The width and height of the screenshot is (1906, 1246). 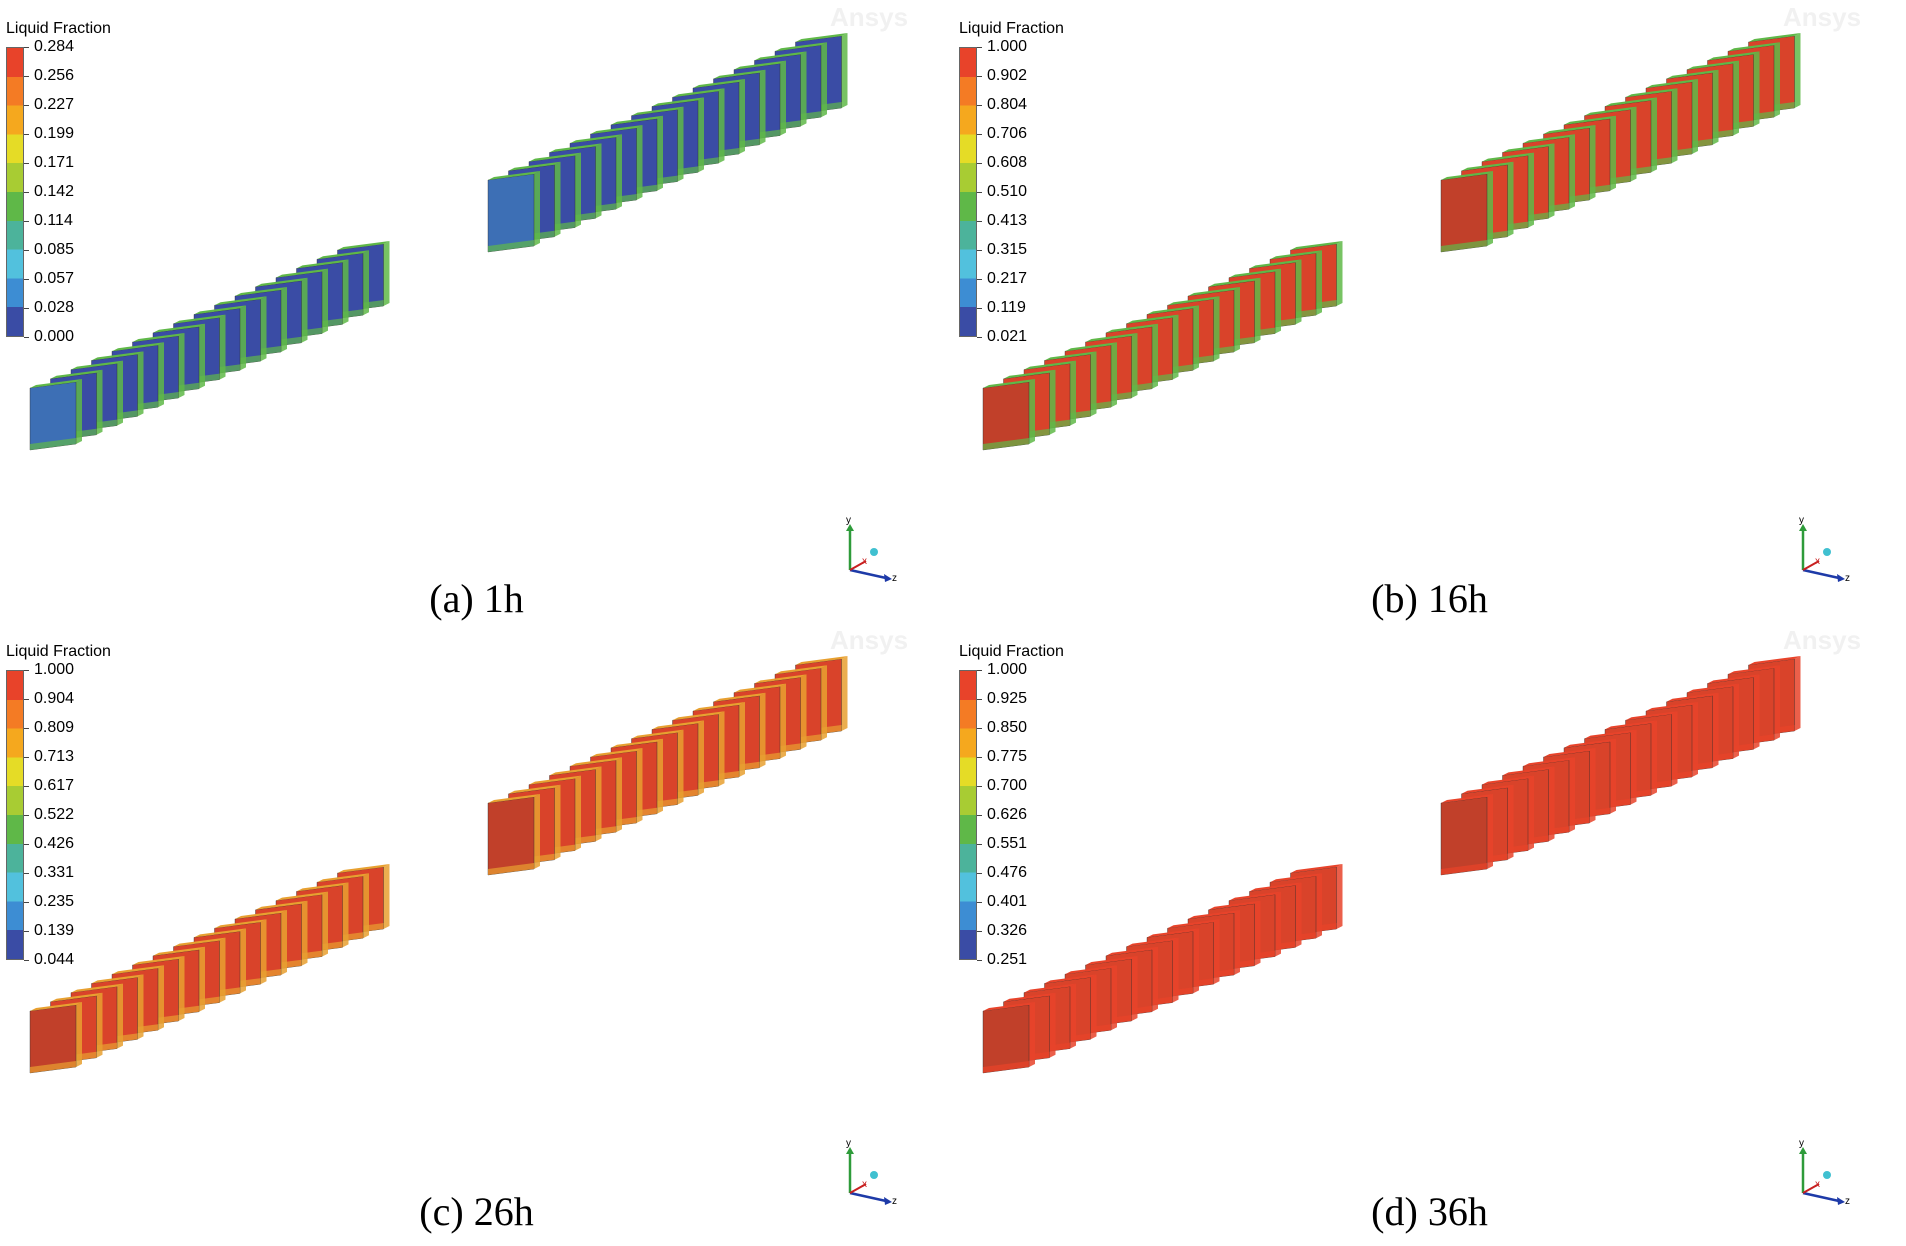 What do you see at coordinates (54, 104) in the screenshot?
I see `legend-tick-label: 0.227` at bounding box center [54, 104].